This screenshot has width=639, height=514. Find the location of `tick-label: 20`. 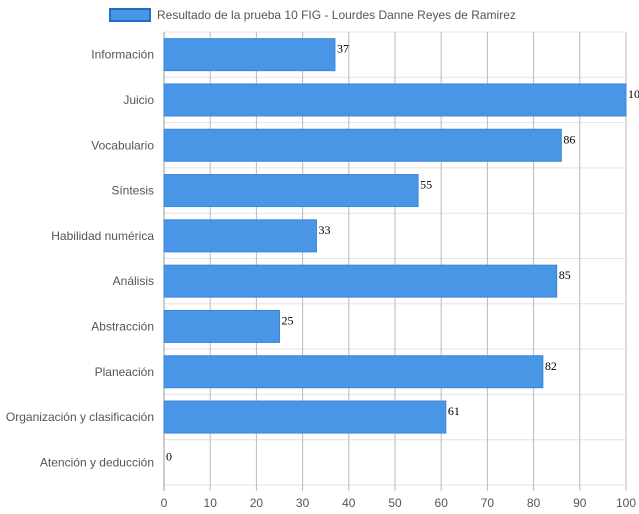

tick-label: 20 is located at coordinates (257, 503).